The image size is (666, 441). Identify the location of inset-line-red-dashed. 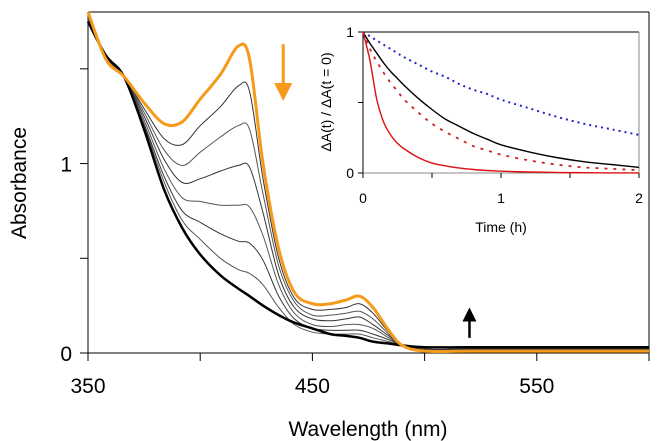
(501, 101).